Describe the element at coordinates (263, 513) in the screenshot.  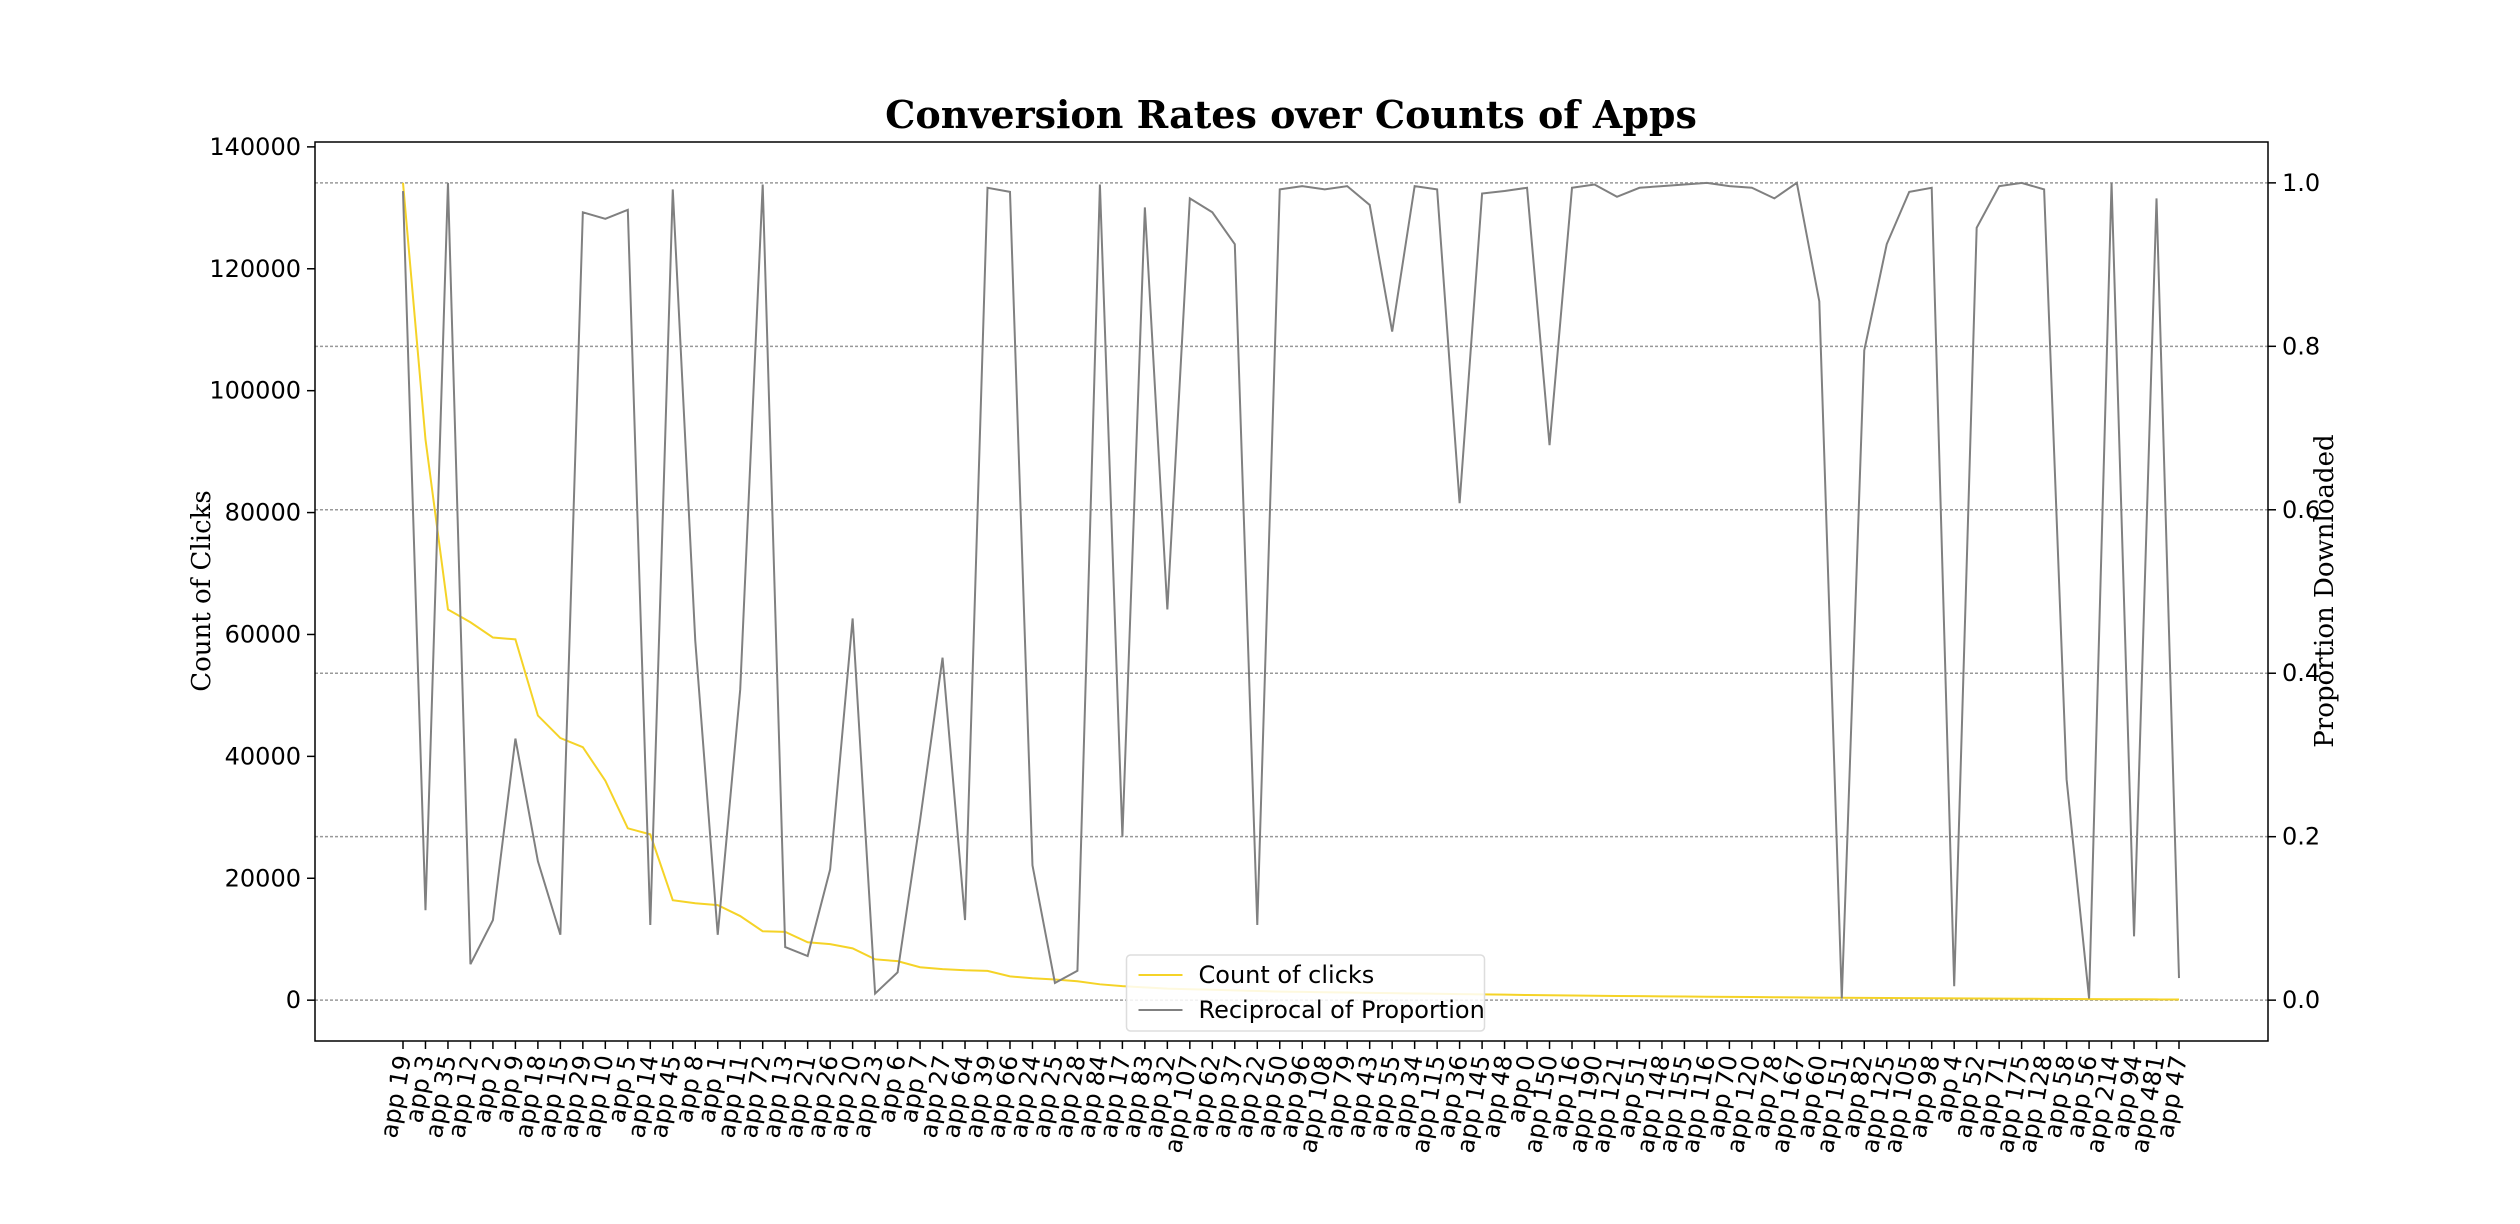
I see `y-tick-label: 80000` at that location.